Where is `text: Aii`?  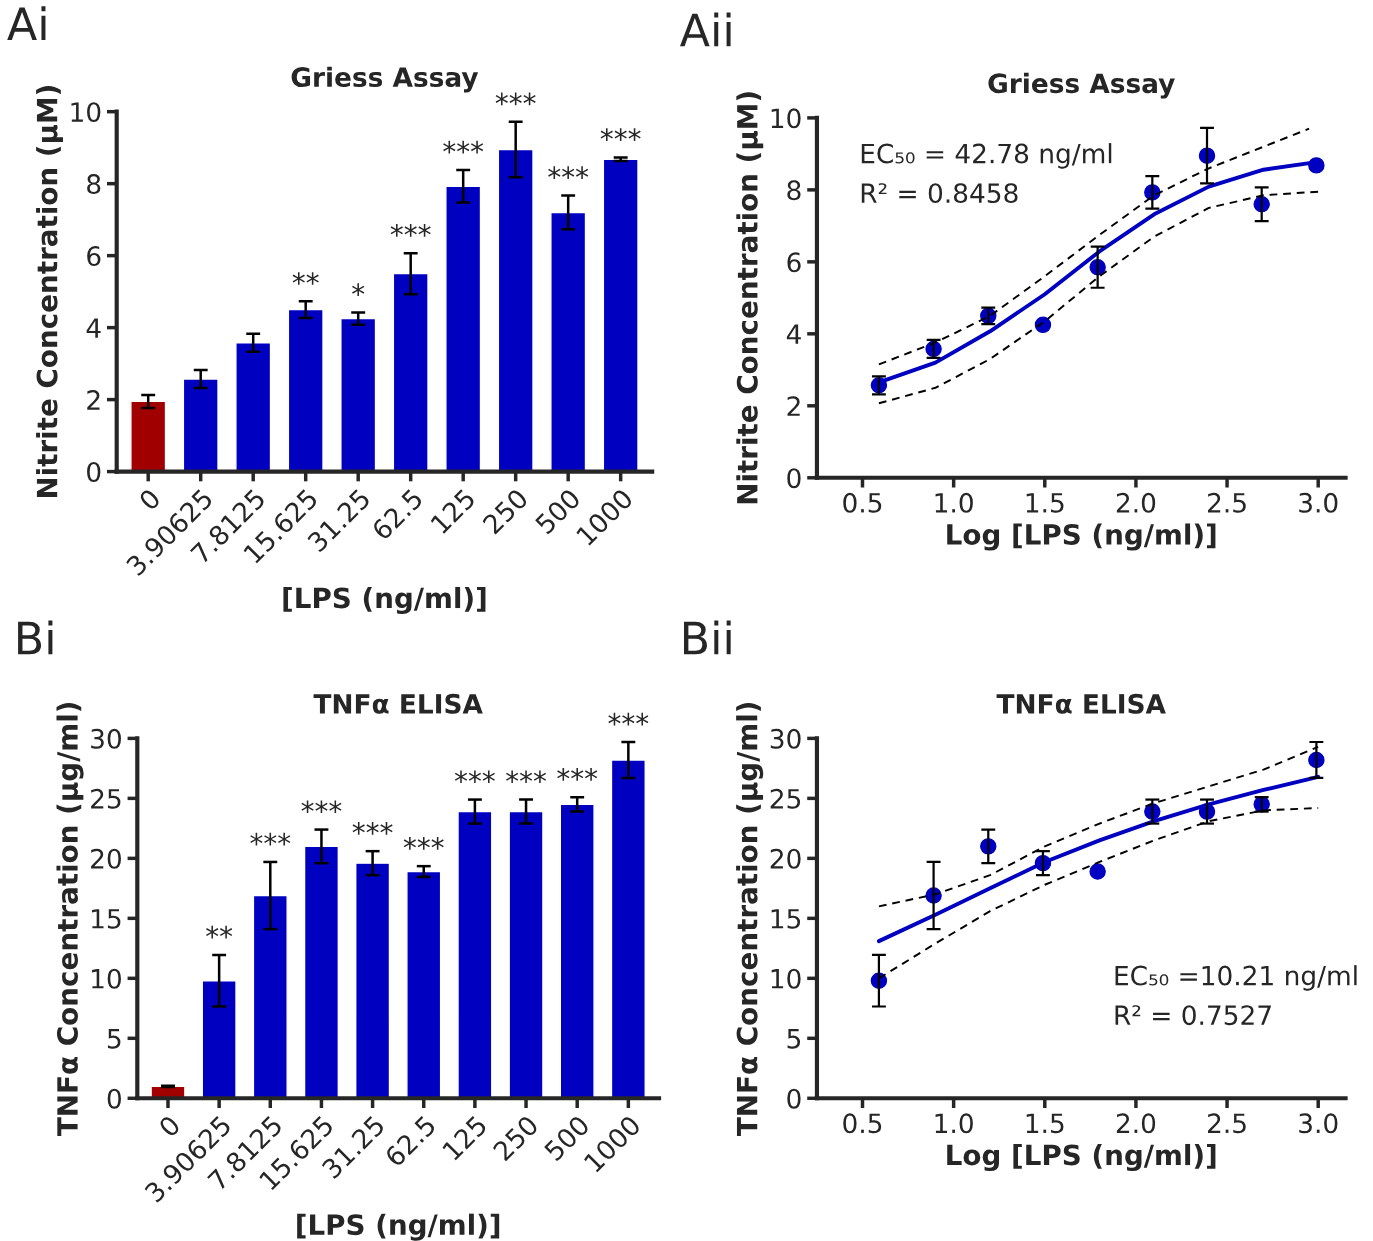
text: Aii is located at coordinates (705, 29).